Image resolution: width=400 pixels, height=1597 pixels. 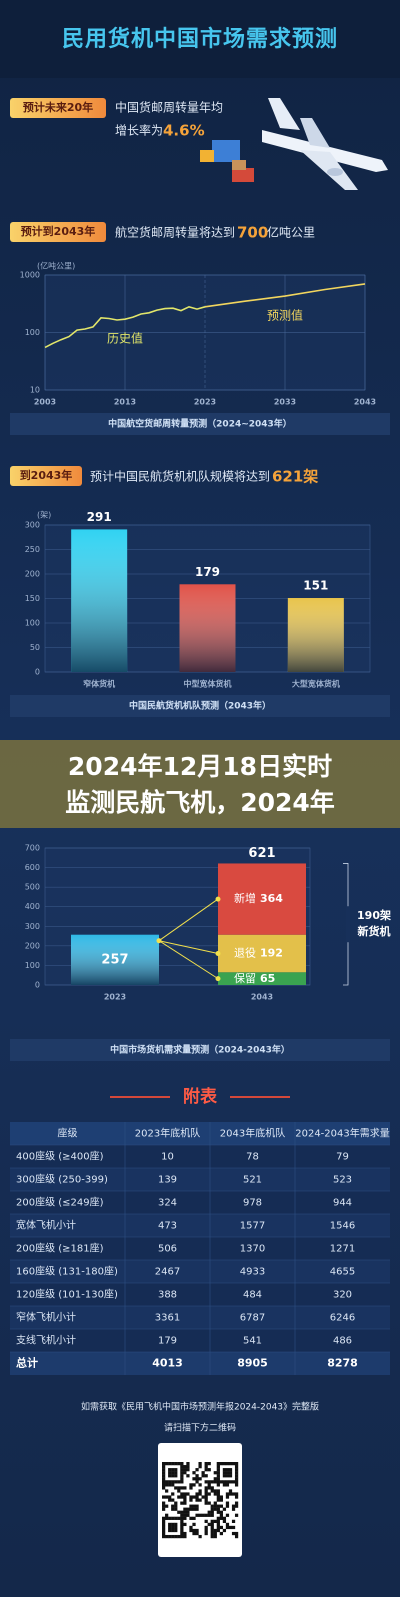 What do you see at coordinates (167, 1180) in the screenshot?
I see `table-cell: 139` at bounding box center [167, 1180].